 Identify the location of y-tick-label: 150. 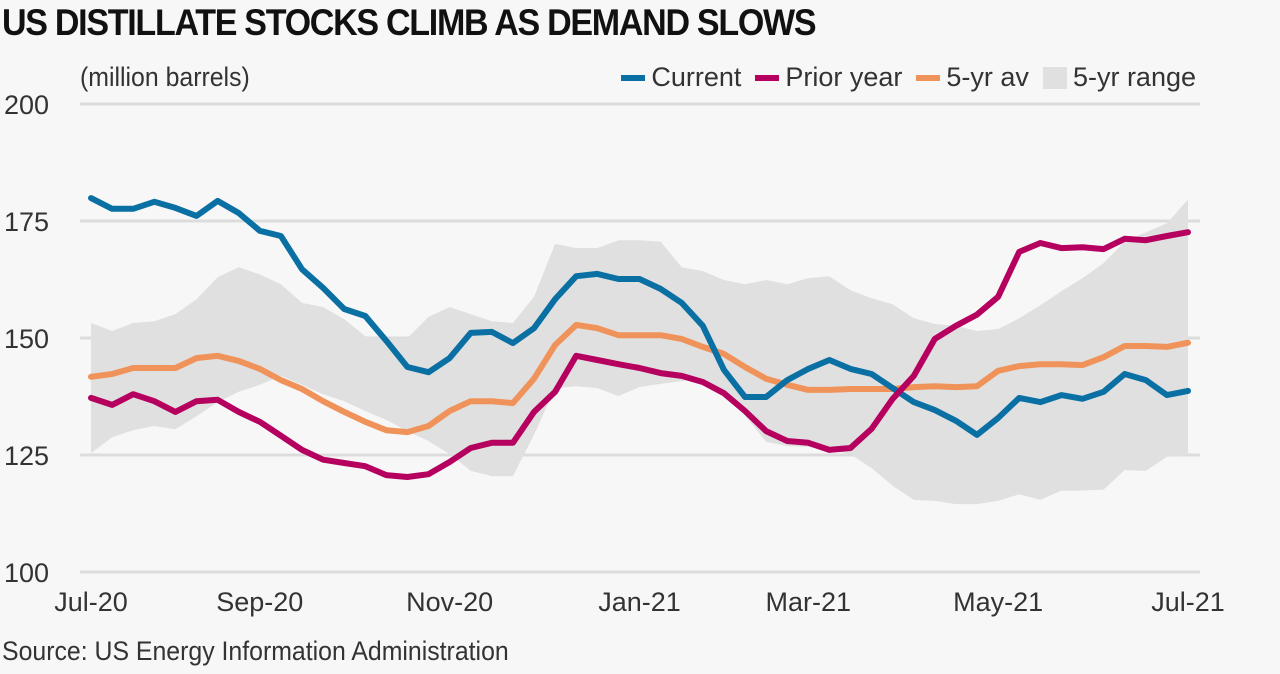
(26, 339).